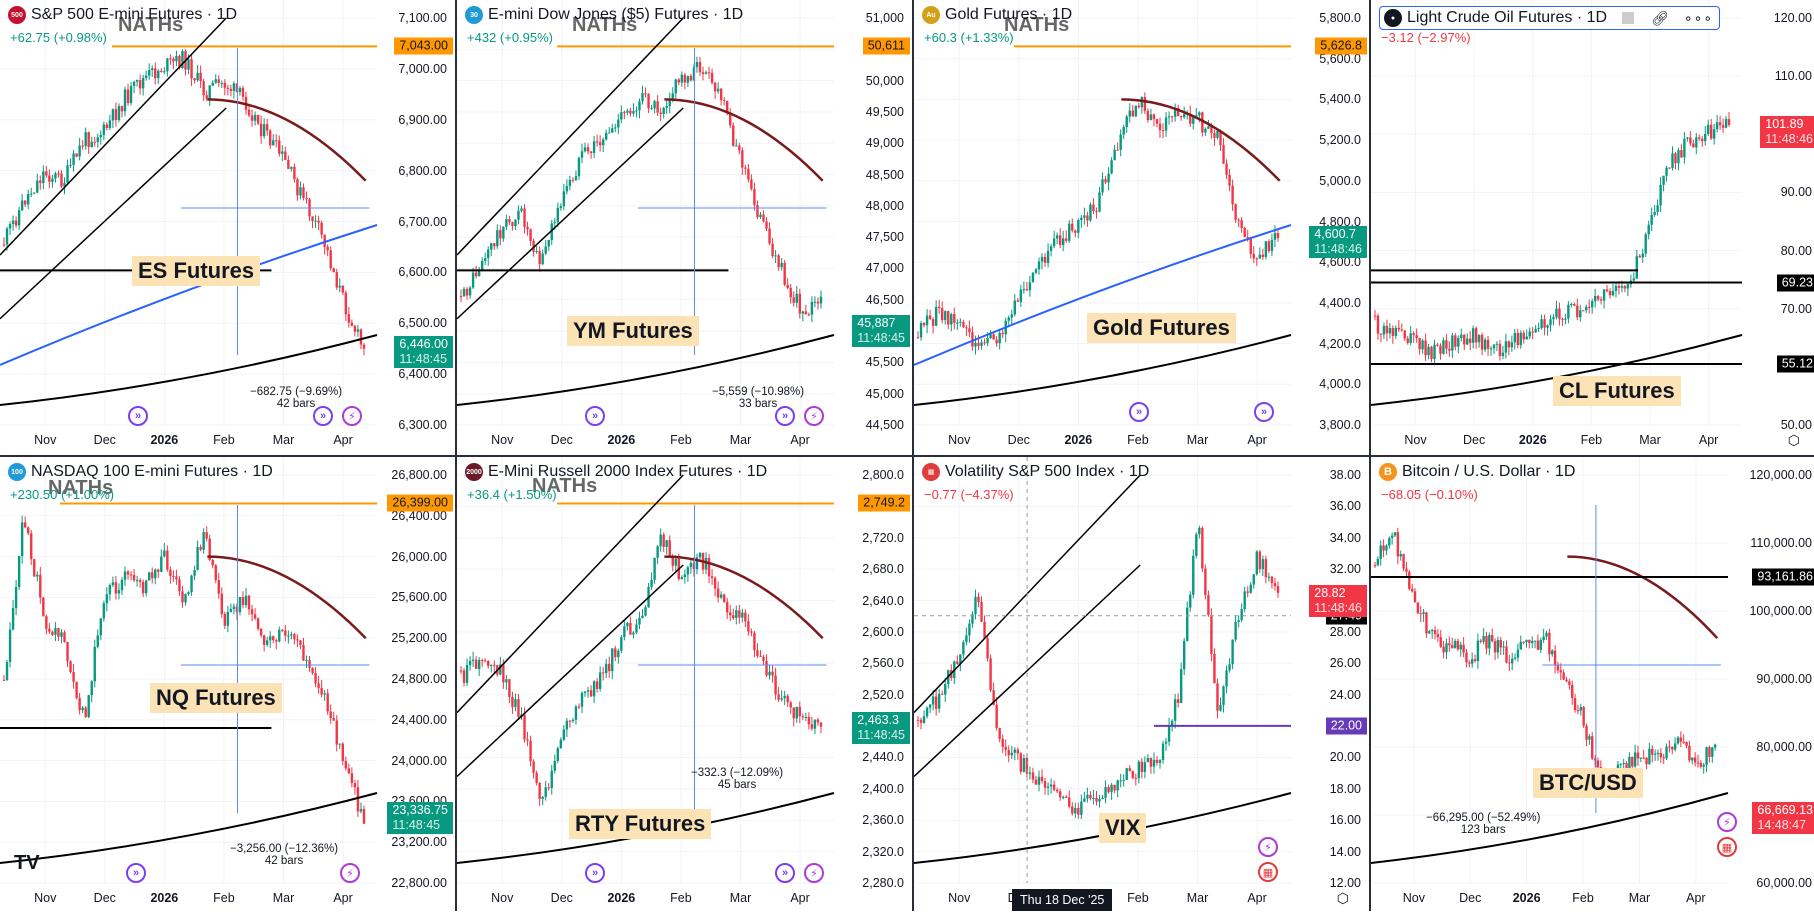 This screenshot has width=1814, height=913. I want to click on current-price: 6,446.00, so click(423, 343).